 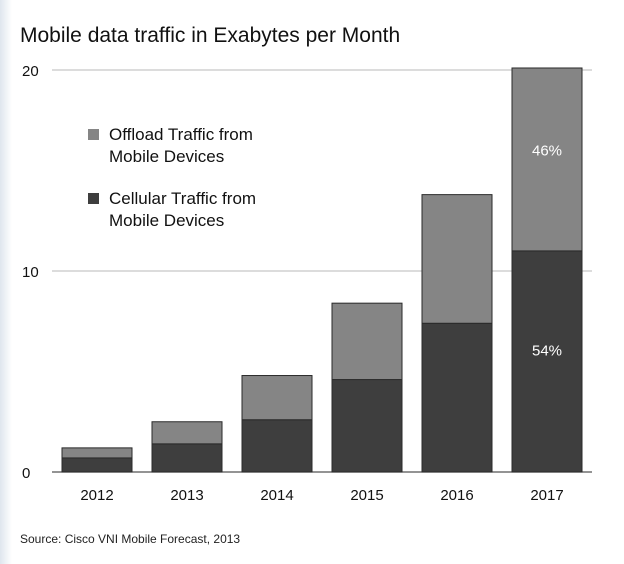 I want to click on bar-offload-2016, so click(x=457, y=259).